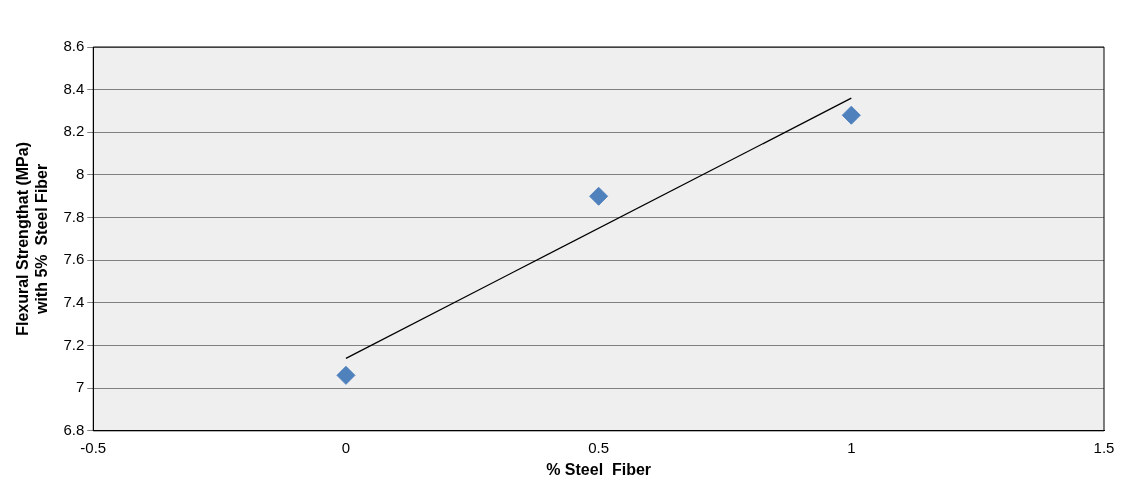 The height and width of the screenshot is (489, 1133). Describe the element at coordinates (32, 238) in the screenshot. I see `y-axis-title: Flexural Strengthat (MPa) with 5% Steel Fiber` at that location.